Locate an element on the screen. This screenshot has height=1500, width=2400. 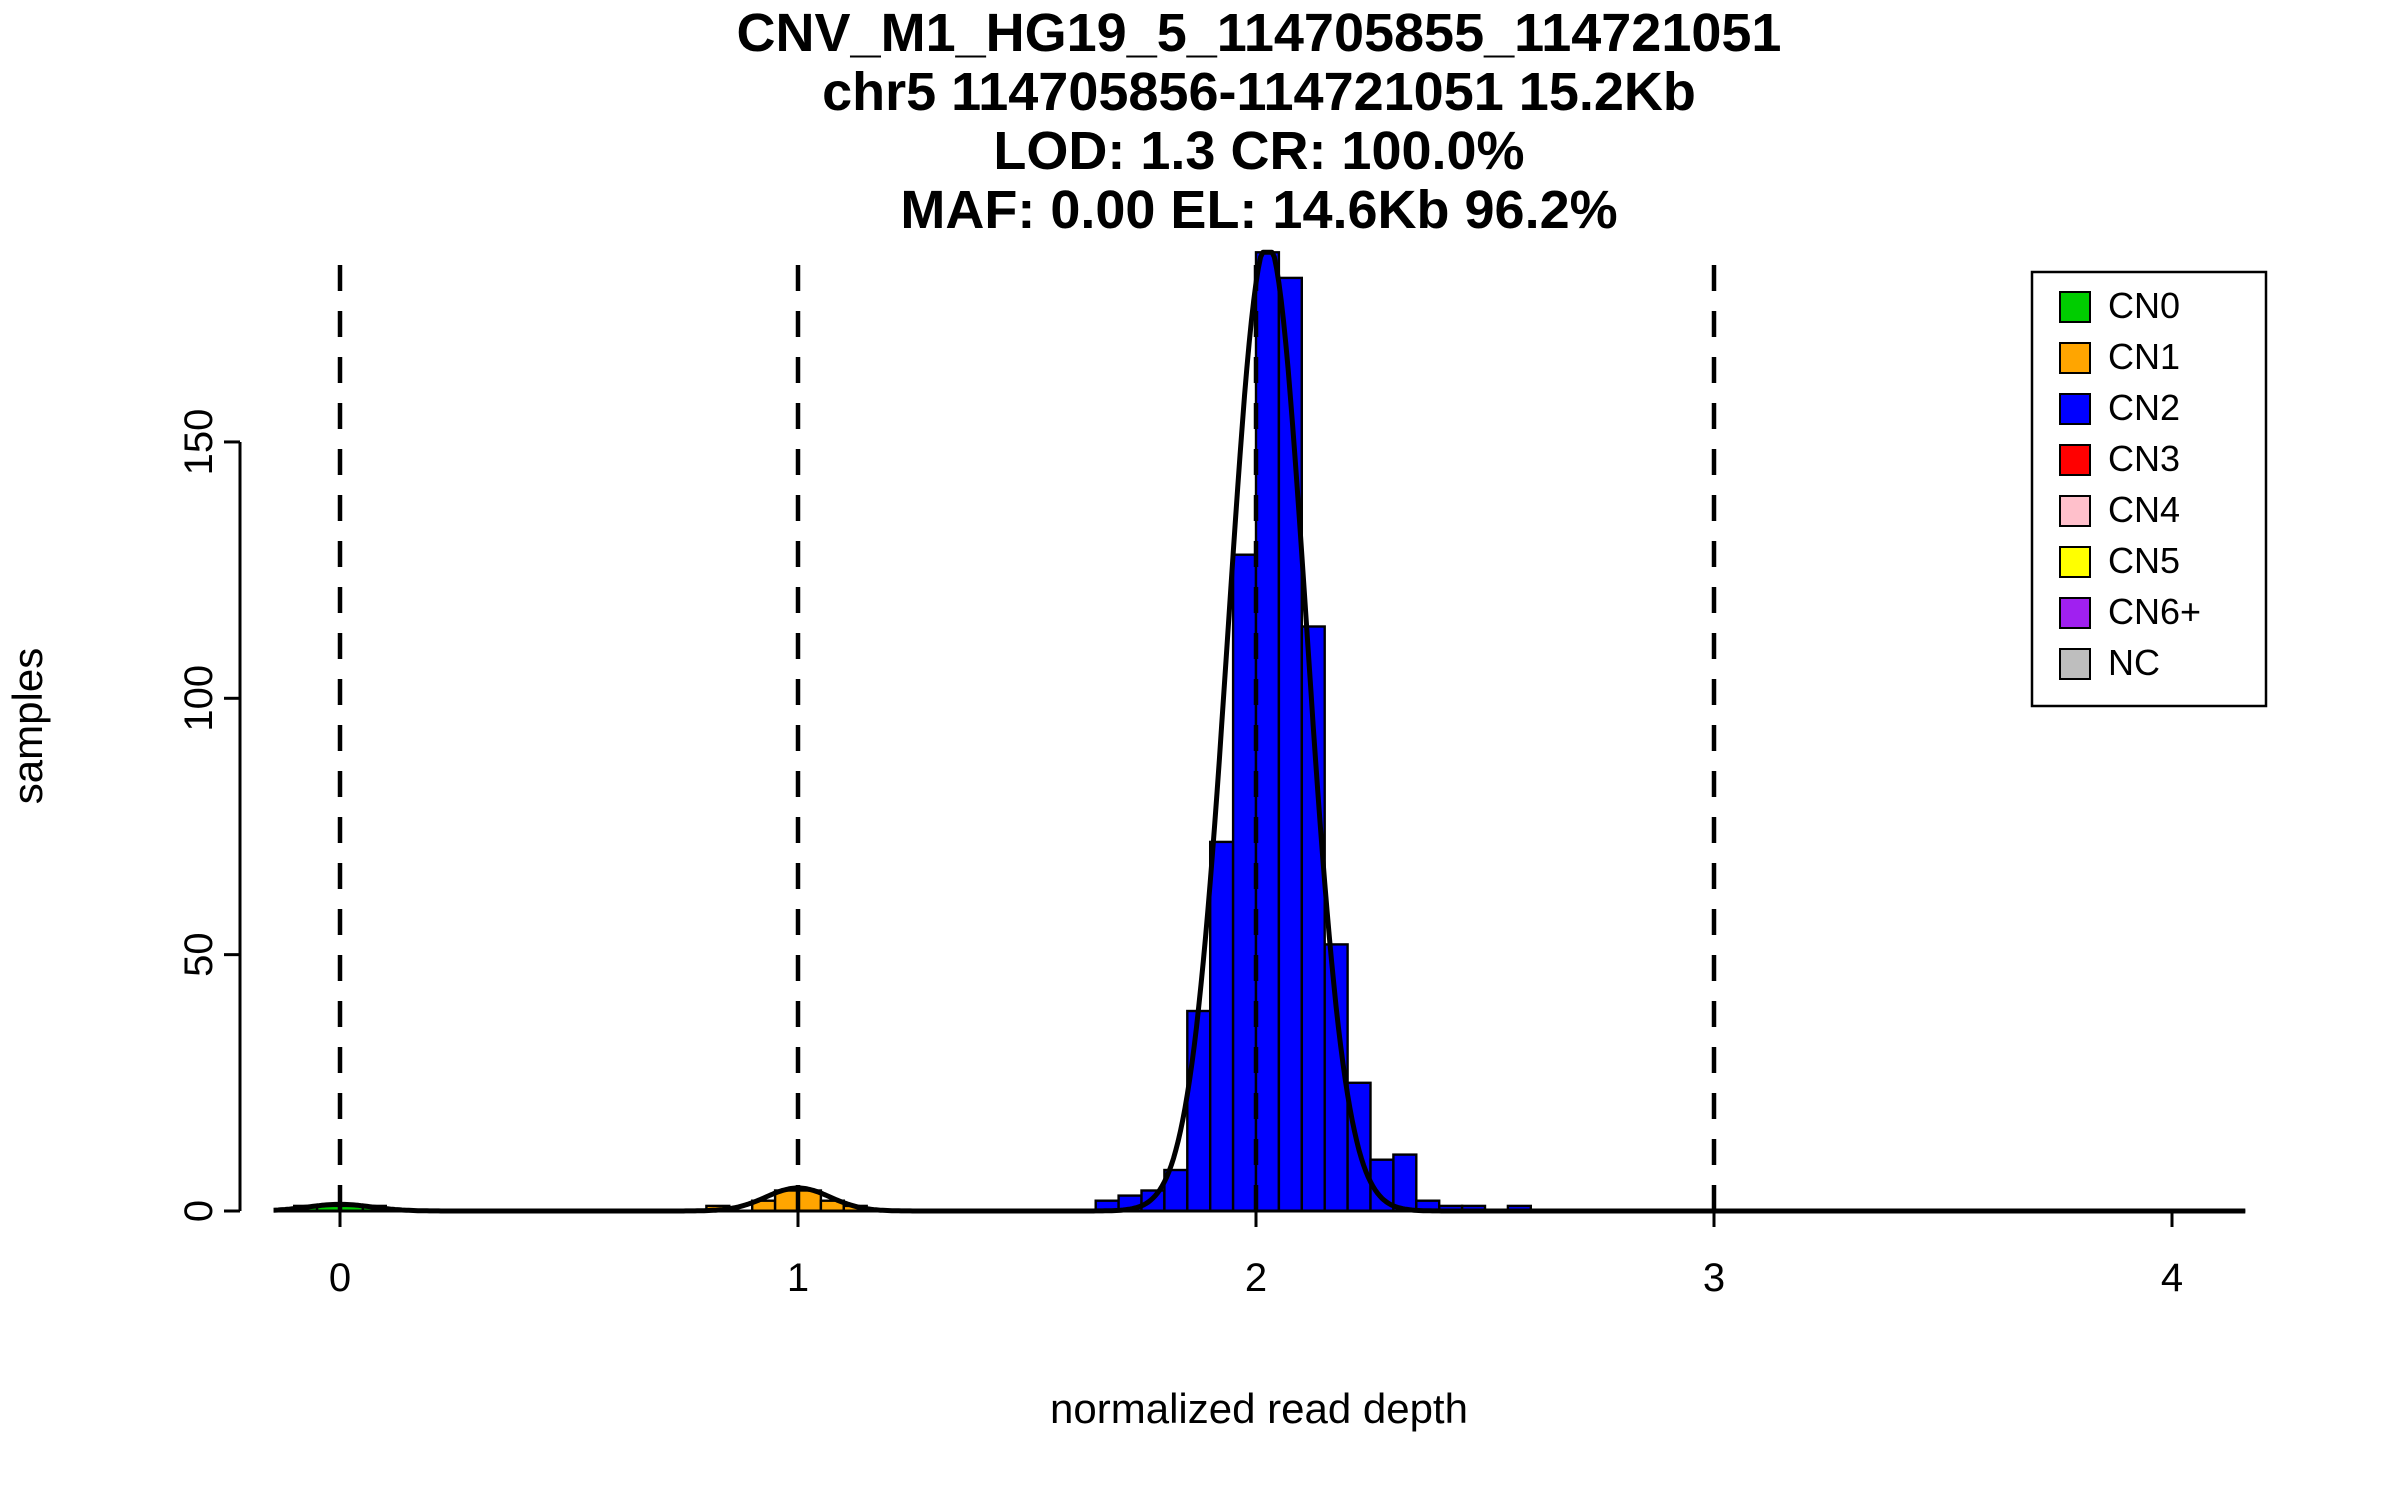
legend-swatch-cn1 is located at coordinates (2075, 358).